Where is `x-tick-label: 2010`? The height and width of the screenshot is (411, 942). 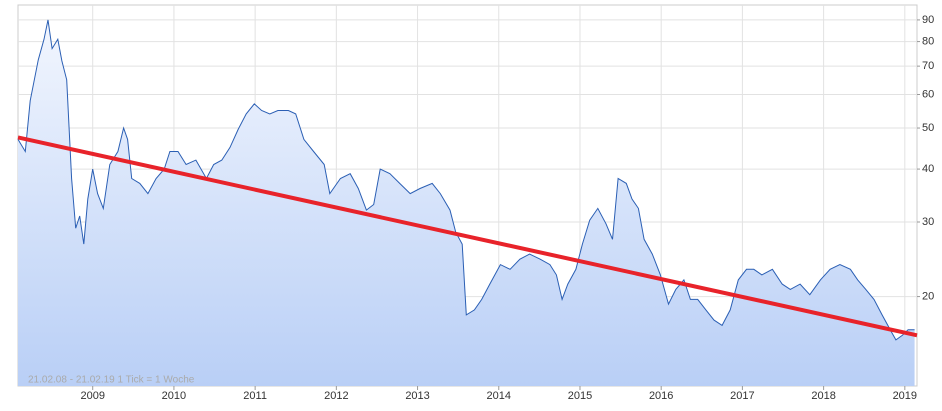 x-tick-label: 2010 is located at coordinates (174, 396).